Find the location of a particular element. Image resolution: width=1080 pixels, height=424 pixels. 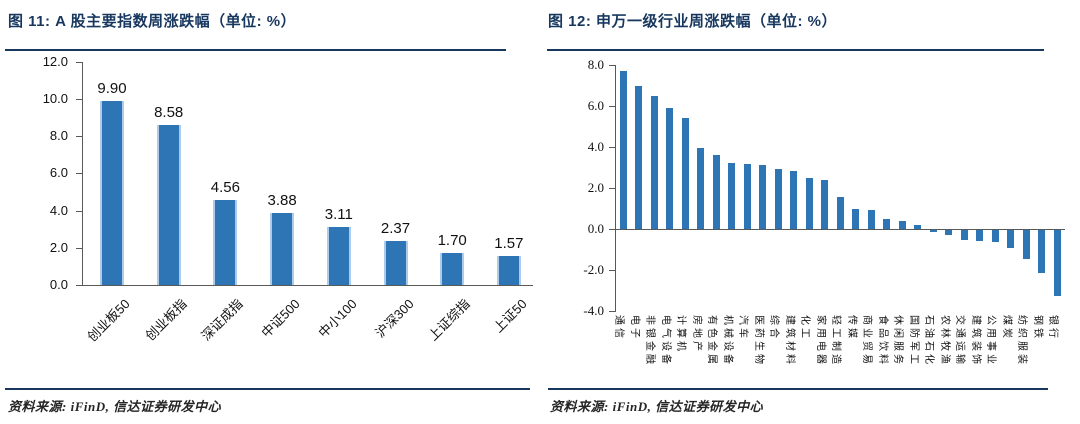

bar-建筑装饰 is located at coordinates (979, 236).